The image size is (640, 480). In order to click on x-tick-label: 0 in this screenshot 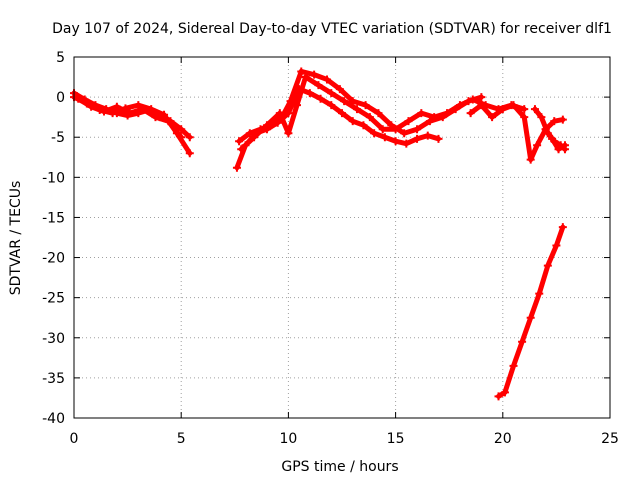, I will do `click(74, 439)`.